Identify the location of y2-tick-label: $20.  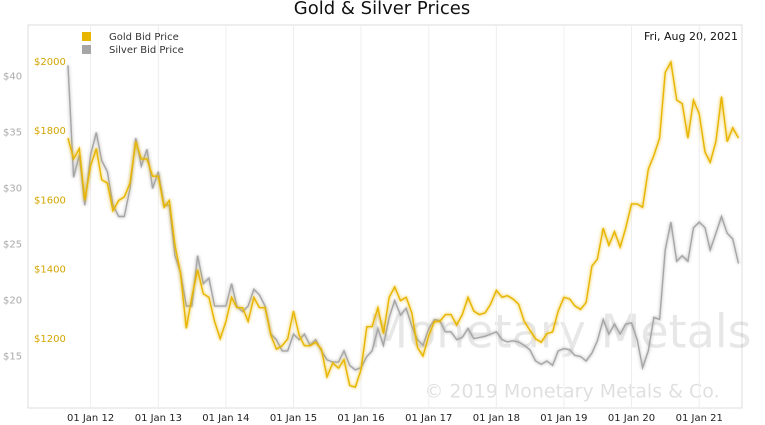
(12, 300).